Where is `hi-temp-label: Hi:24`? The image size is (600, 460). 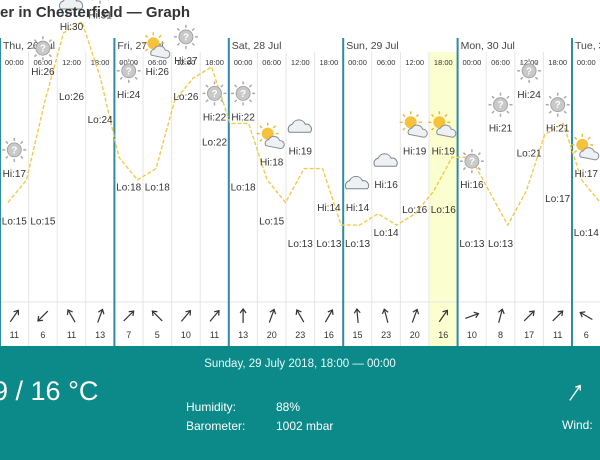
hi-temp-label: Hi:24 is located at coordinates (129, 95).